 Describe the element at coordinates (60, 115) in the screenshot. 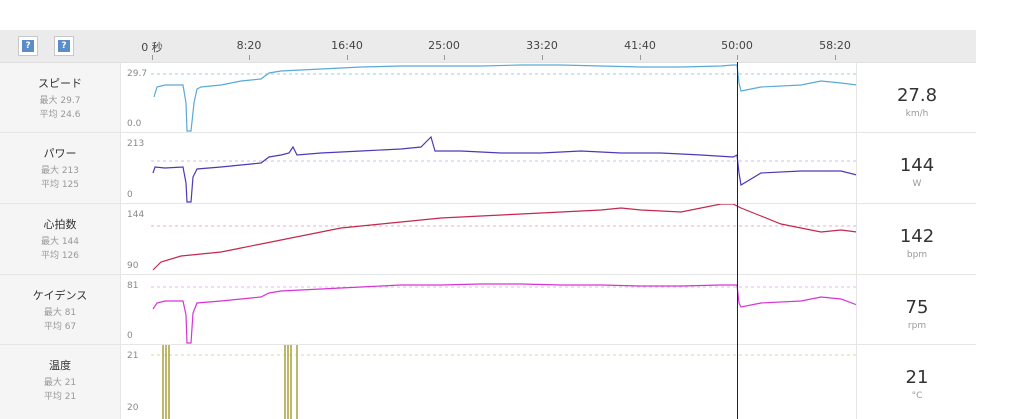

I see `metric-avg: 平均 24.6` at that location.